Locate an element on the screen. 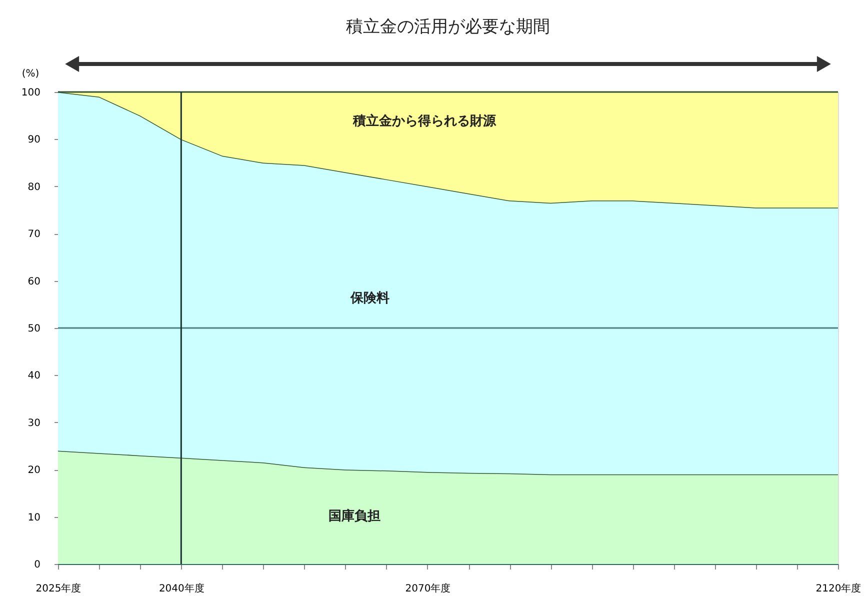 The height and width of the screenshot is (608, 866). y-axis-title: (%) is located at coordinates (31, 74).